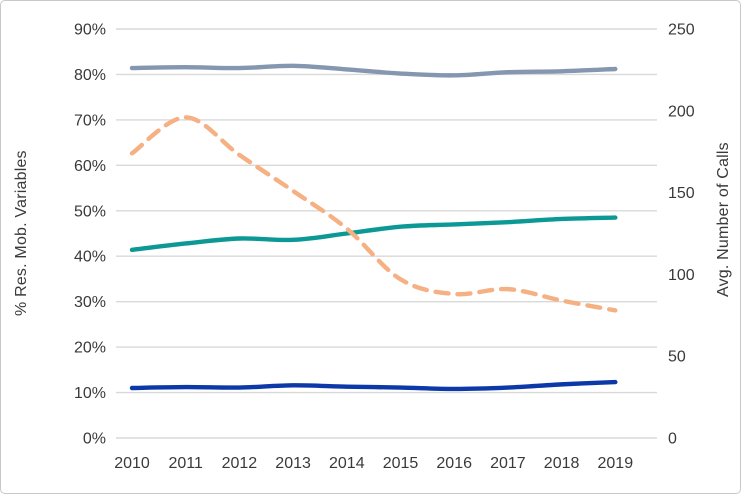  Describe the element at coordinates (90, 166) in the screenshot. I see `y-axis-tick-label-left: 60%` at that location.